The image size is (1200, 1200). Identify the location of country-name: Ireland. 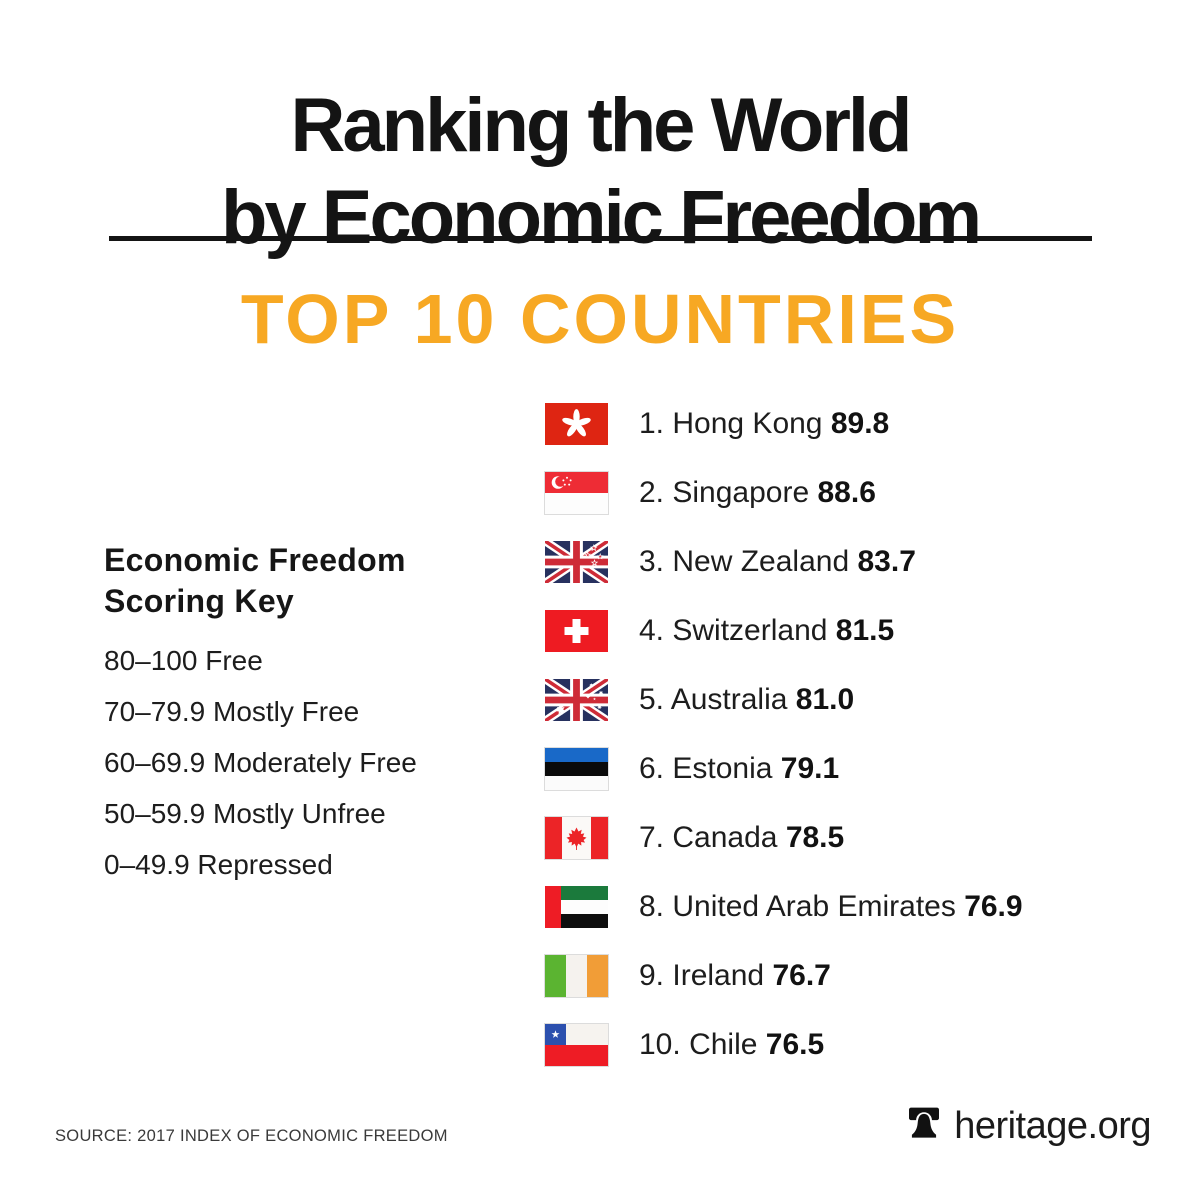
(718, 975).